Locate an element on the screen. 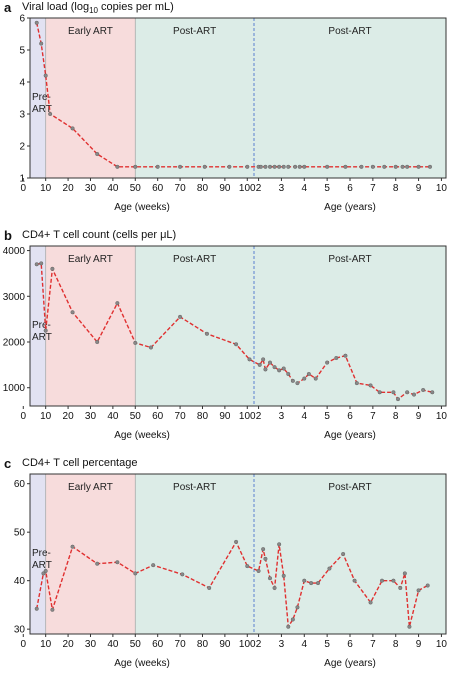 The width and height of the screenshot is (451, 685). y-tick-label: 1 is located at coordinates (22, 179).